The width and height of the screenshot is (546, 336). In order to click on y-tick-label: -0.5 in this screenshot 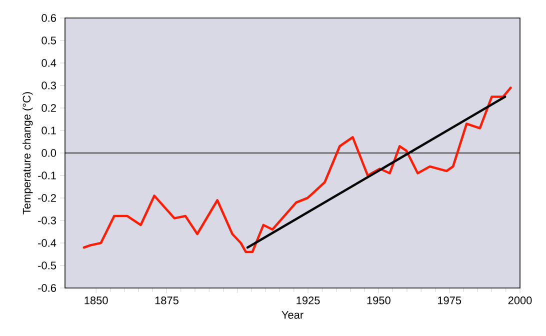, I will do `click(47, 266)`.